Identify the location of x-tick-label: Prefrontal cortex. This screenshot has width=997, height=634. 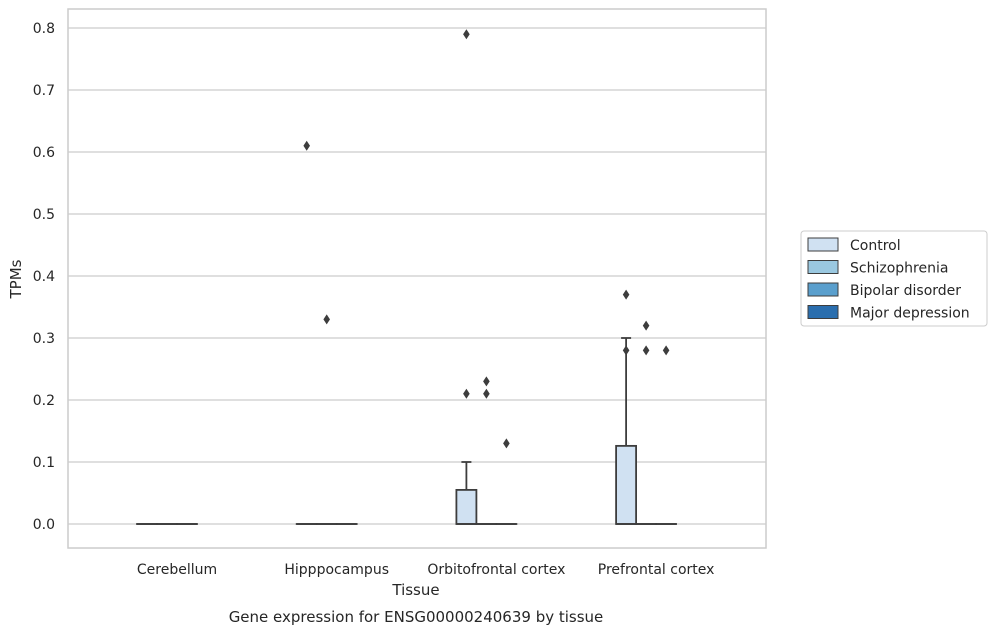
(656, 570).